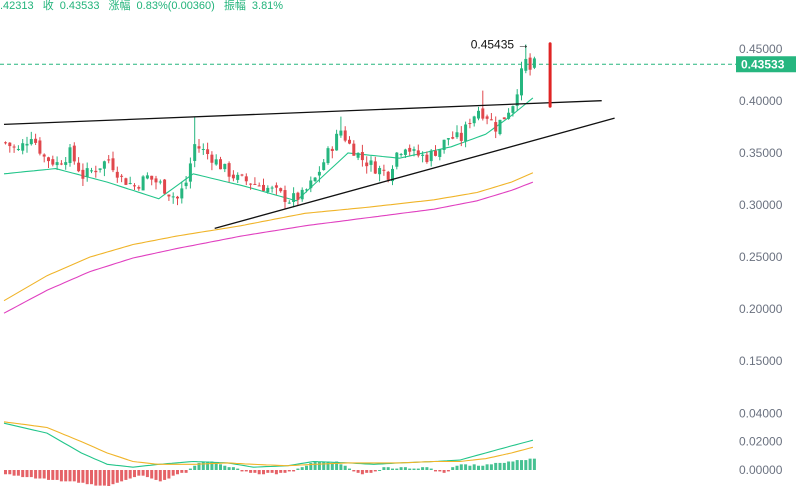 The width and height of the screenshot is (796, 486). Describe the element at coordinates (761, 470) in the screenshot. I see `macd-tick-label: 0.00000` at that location.